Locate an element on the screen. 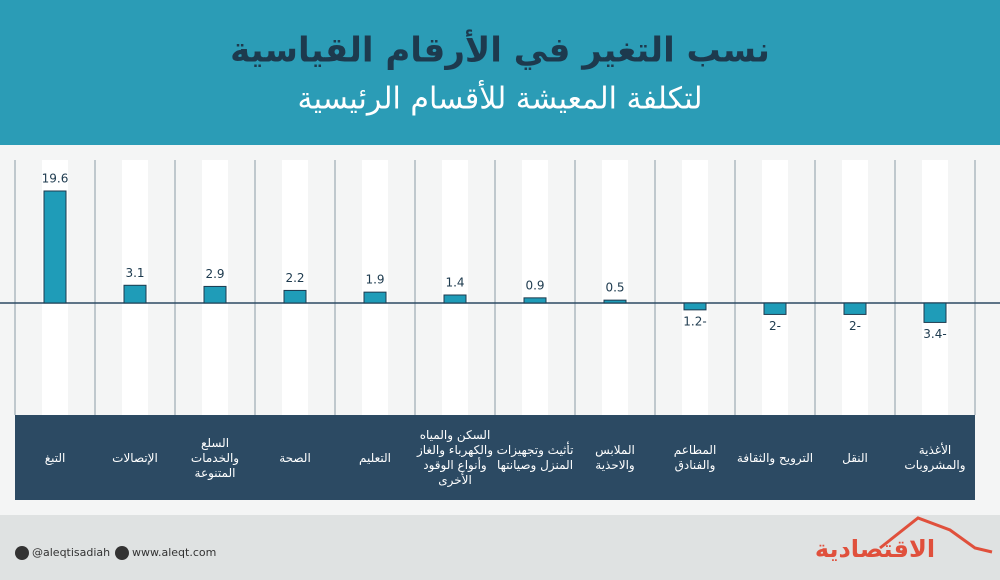  value-label: 2.2 is located at coordinates (294, 278).